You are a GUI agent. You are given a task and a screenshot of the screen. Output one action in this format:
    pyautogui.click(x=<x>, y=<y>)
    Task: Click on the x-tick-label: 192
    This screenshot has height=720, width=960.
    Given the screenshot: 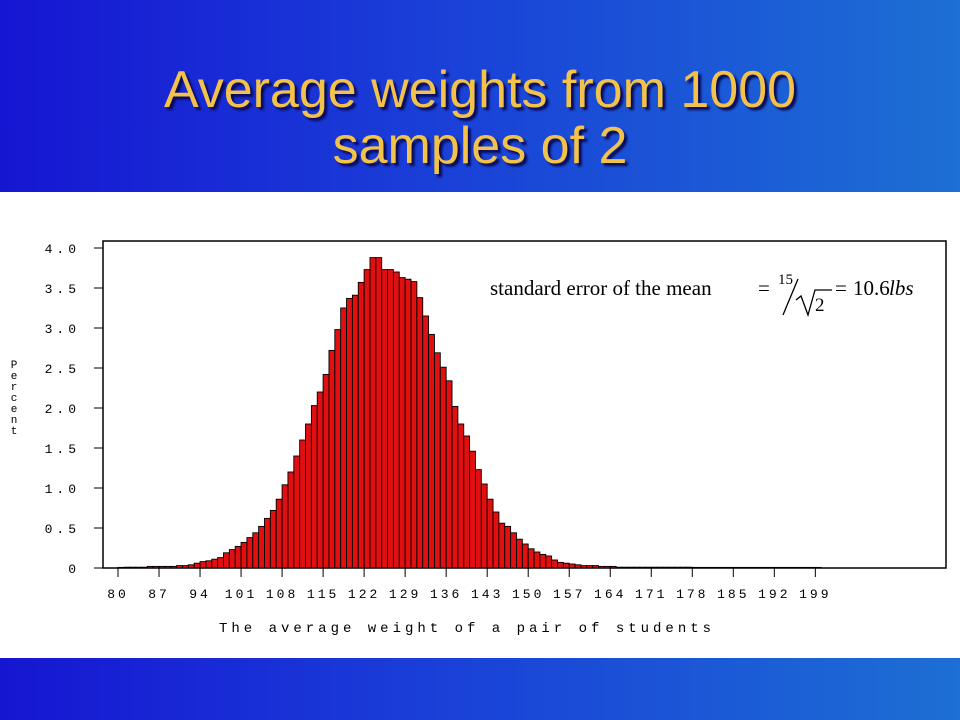 What is the action you would take?
    pyautogui.click(x=774, y=594)
    